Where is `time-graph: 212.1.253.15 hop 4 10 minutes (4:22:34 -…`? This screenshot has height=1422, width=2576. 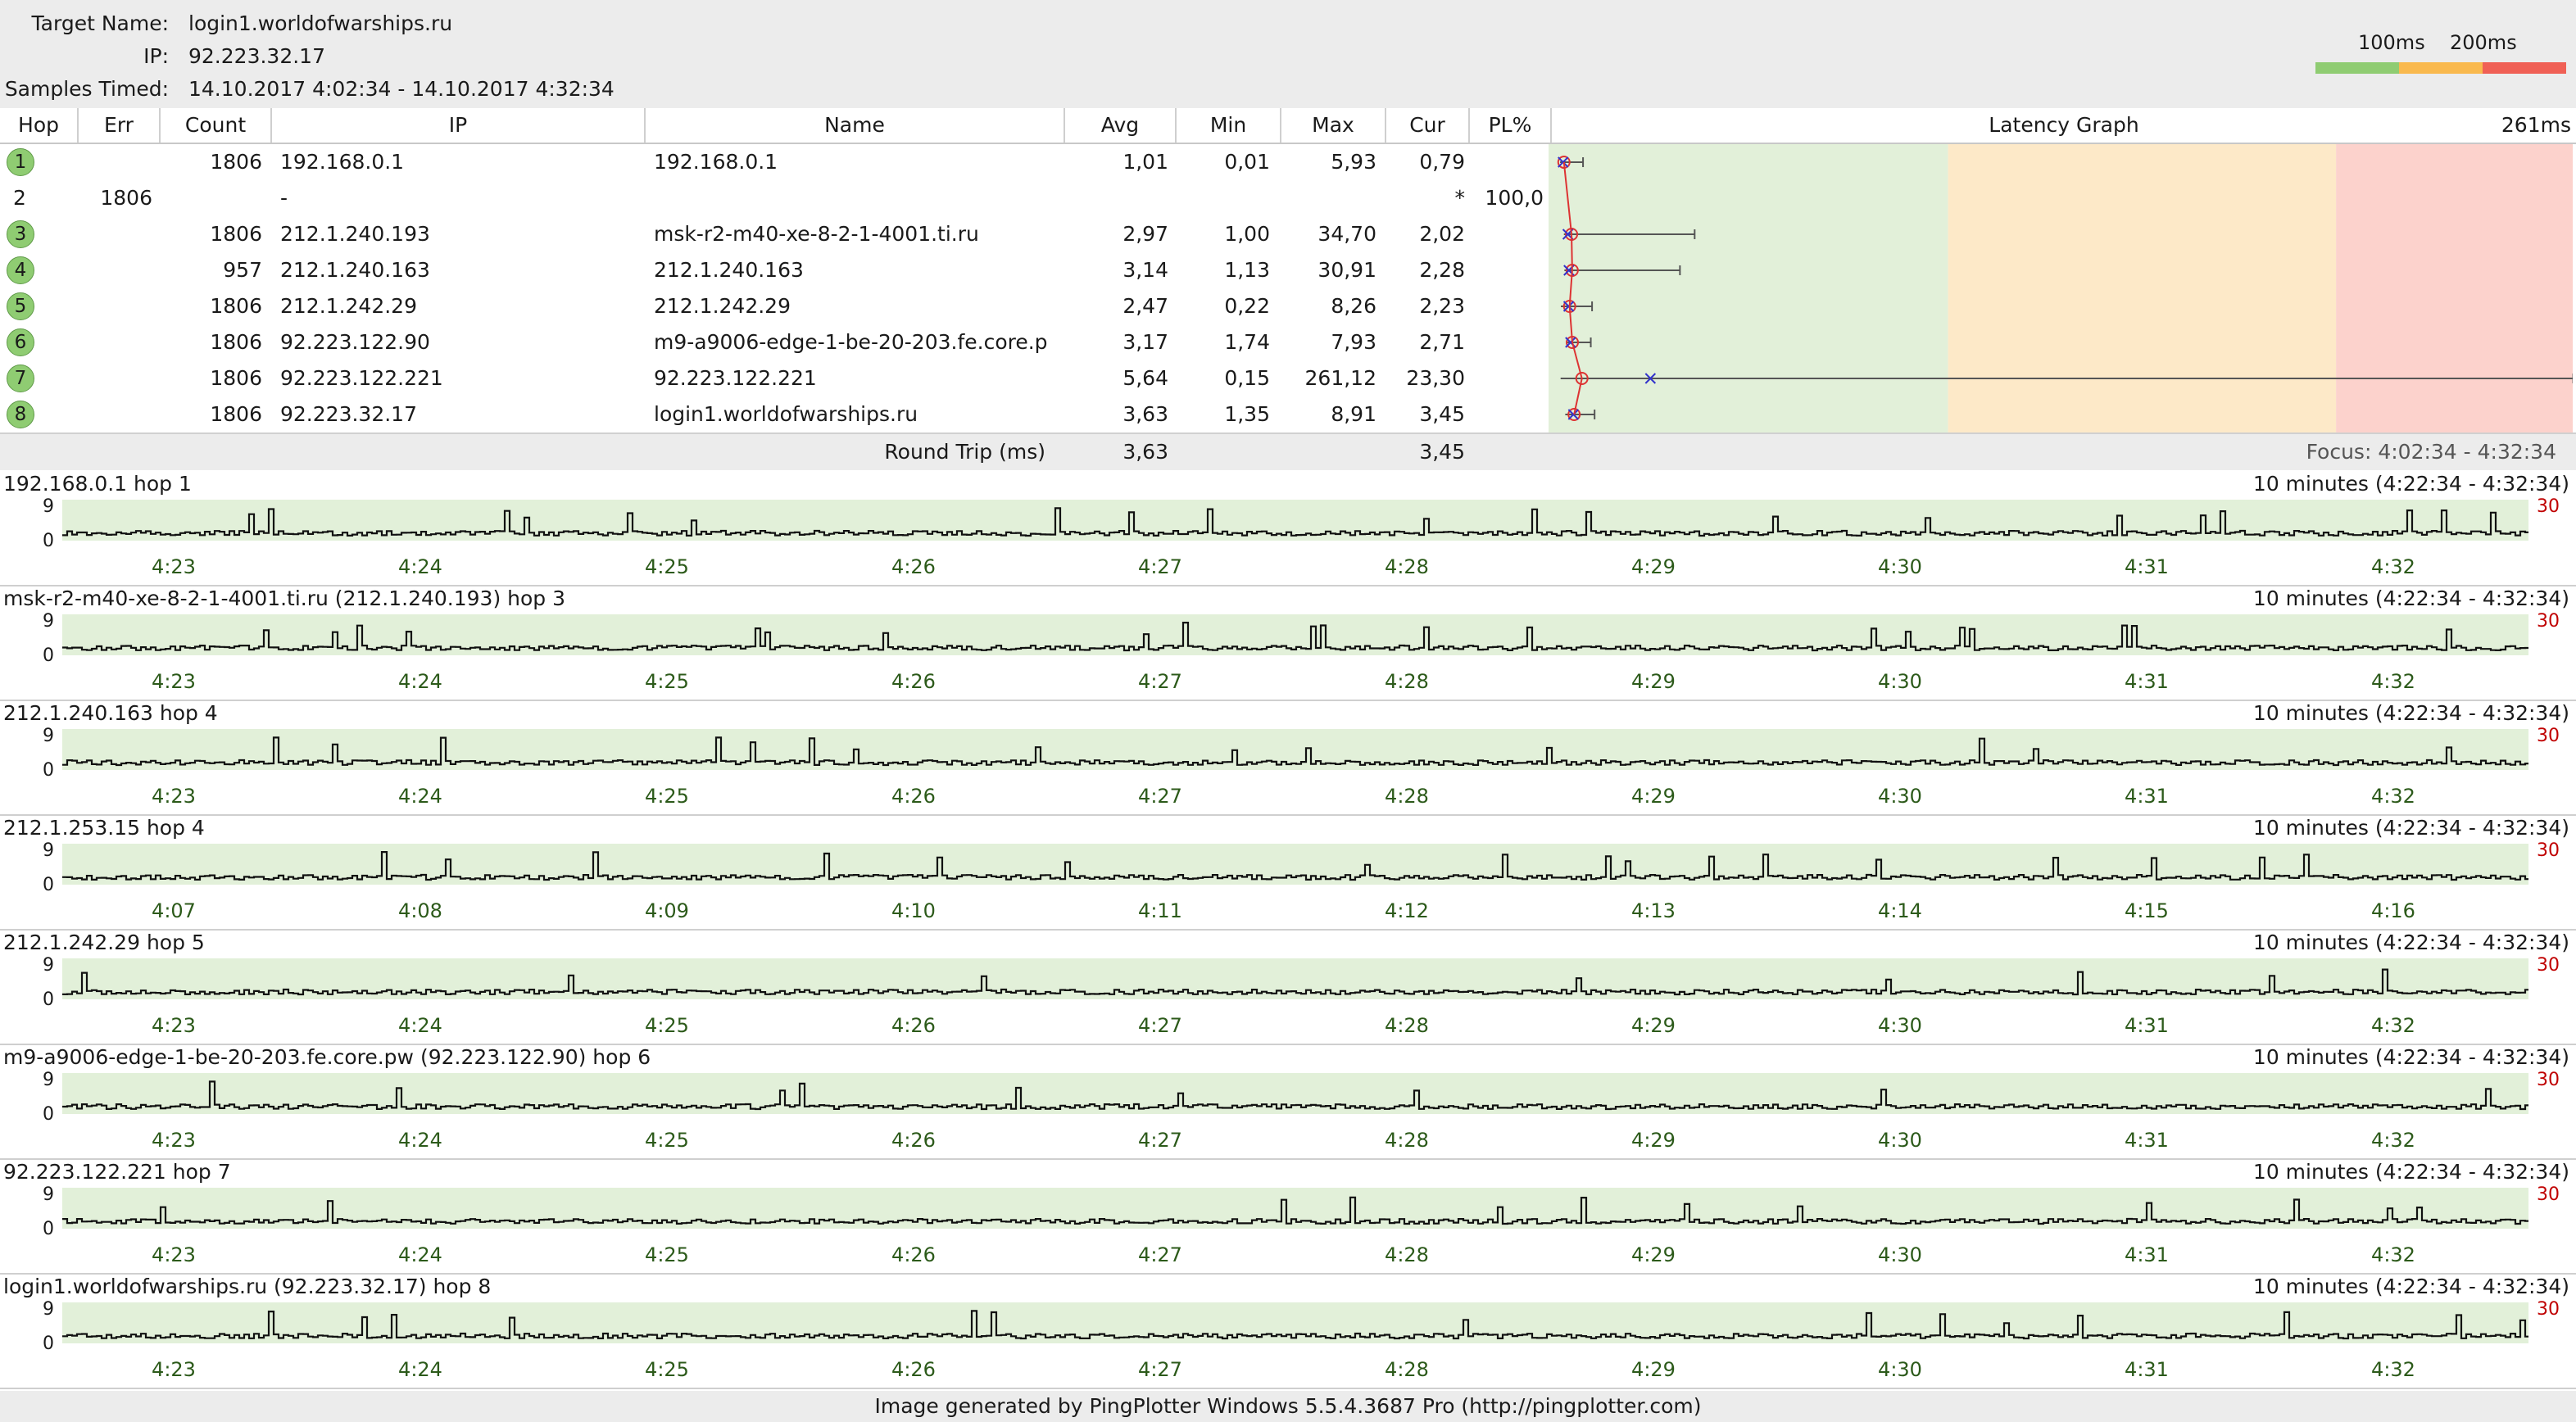 time-graph: 212.1.253.15 hop 4 10 minutes (4:22:34 -… is located at coordinates (1288, 873).